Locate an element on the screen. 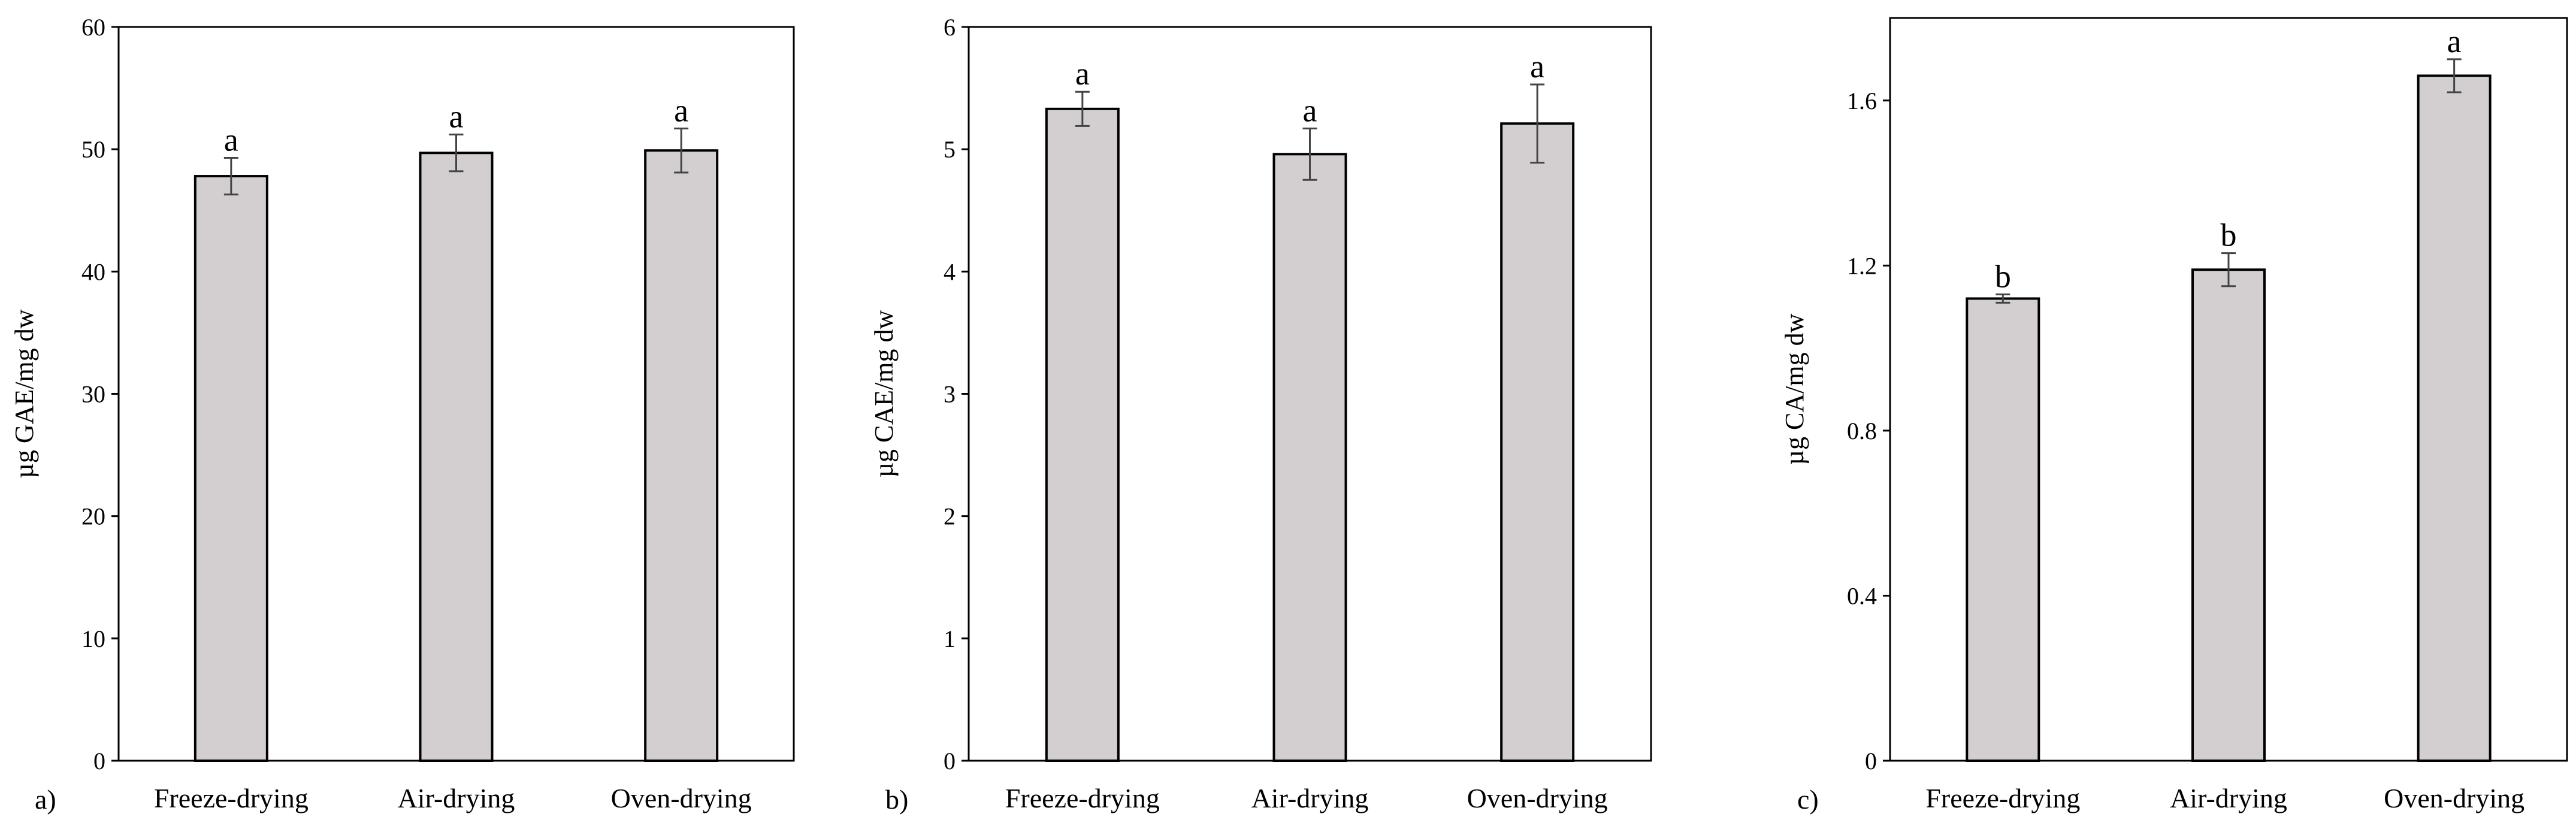 The width and height of the screenshot is (2576, 835). y-tick-label: 40 is located at coordinates (93, 271).